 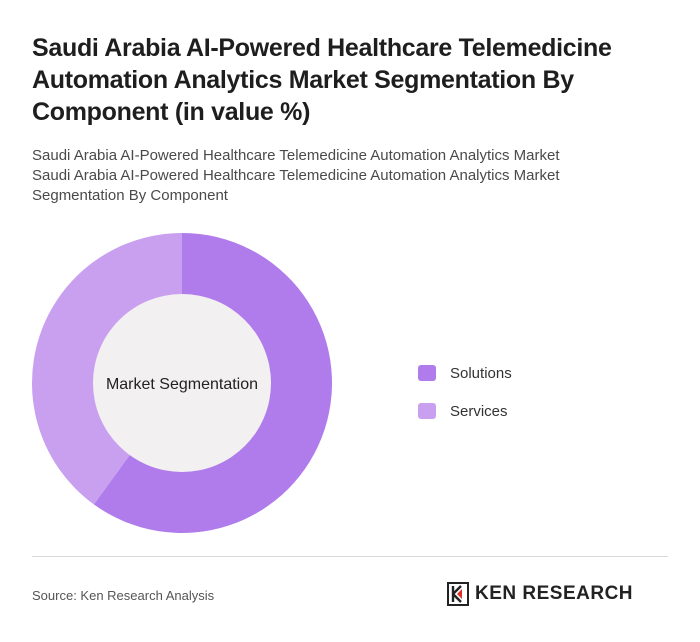 I want to click on legend-item-services: Services, so click(x=465, y=411).